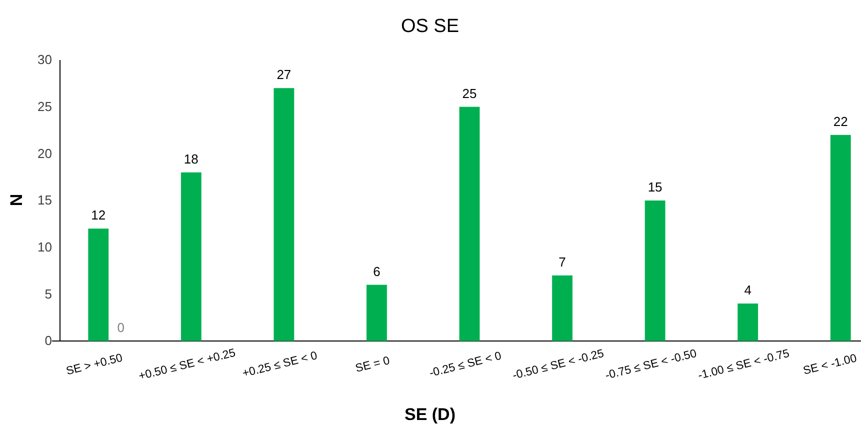  I want to click on x-tick-label: -0.25 ≤ SE < 0, so click(465, 365).